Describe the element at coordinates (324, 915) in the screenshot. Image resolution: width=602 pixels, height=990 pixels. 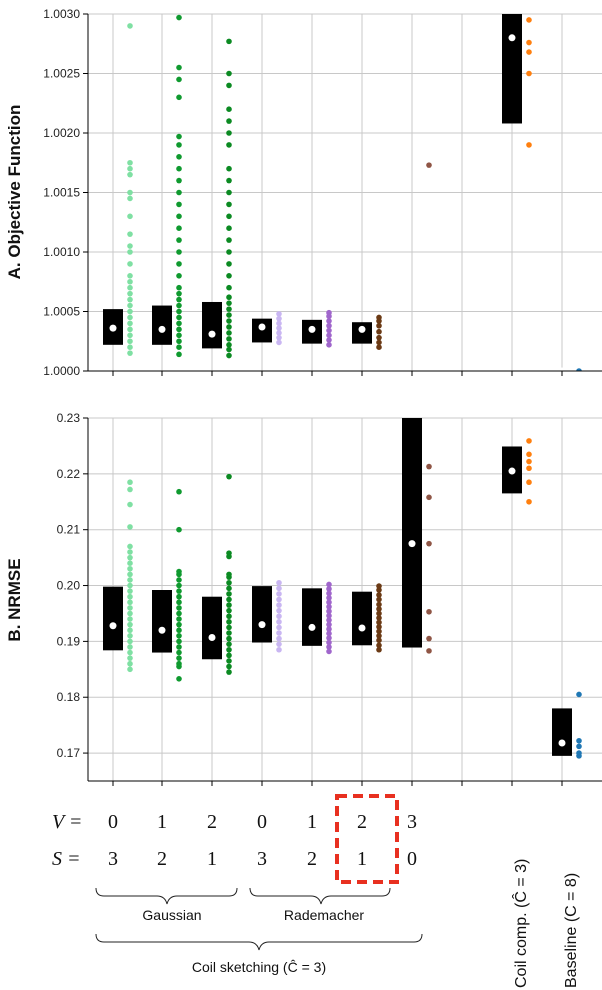
I see `group-rademacher-label: Rademacher` at that location.